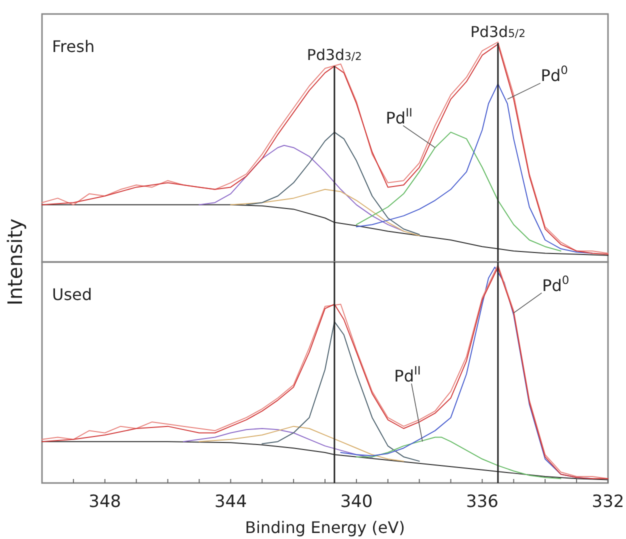 The image size is (626, 539). Describe the element at coordinates (356, 502) in the screenshot. I see `x-tick-label: 340` at that location.